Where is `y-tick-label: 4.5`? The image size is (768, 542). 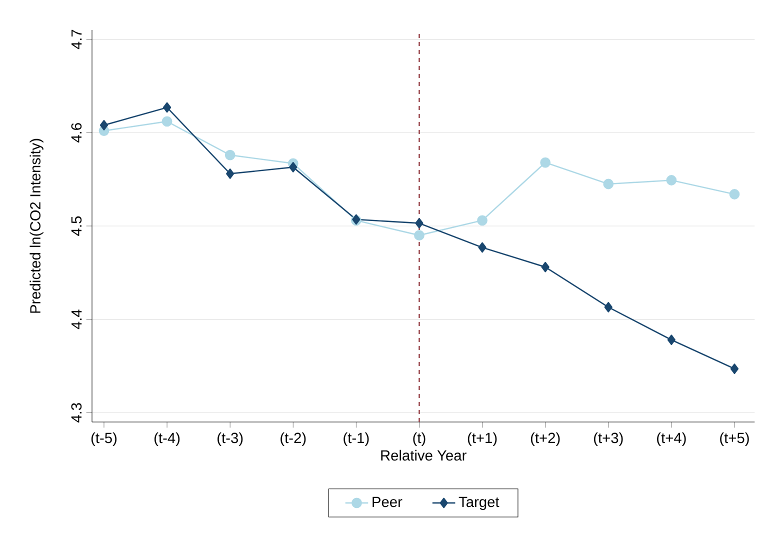 y-tick-label: 4.5 is located at coordinates (76, 226).